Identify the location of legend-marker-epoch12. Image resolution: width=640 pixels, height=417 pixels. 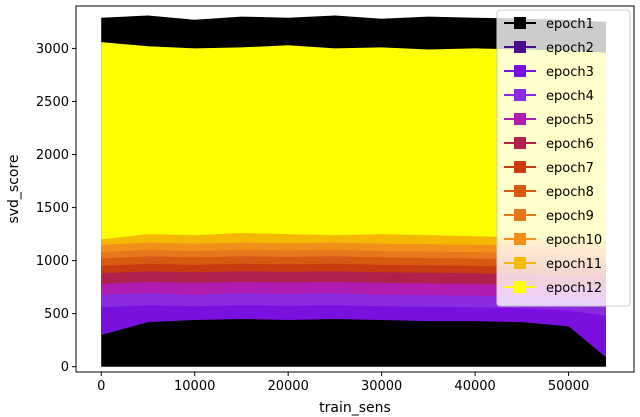
(520, 287).